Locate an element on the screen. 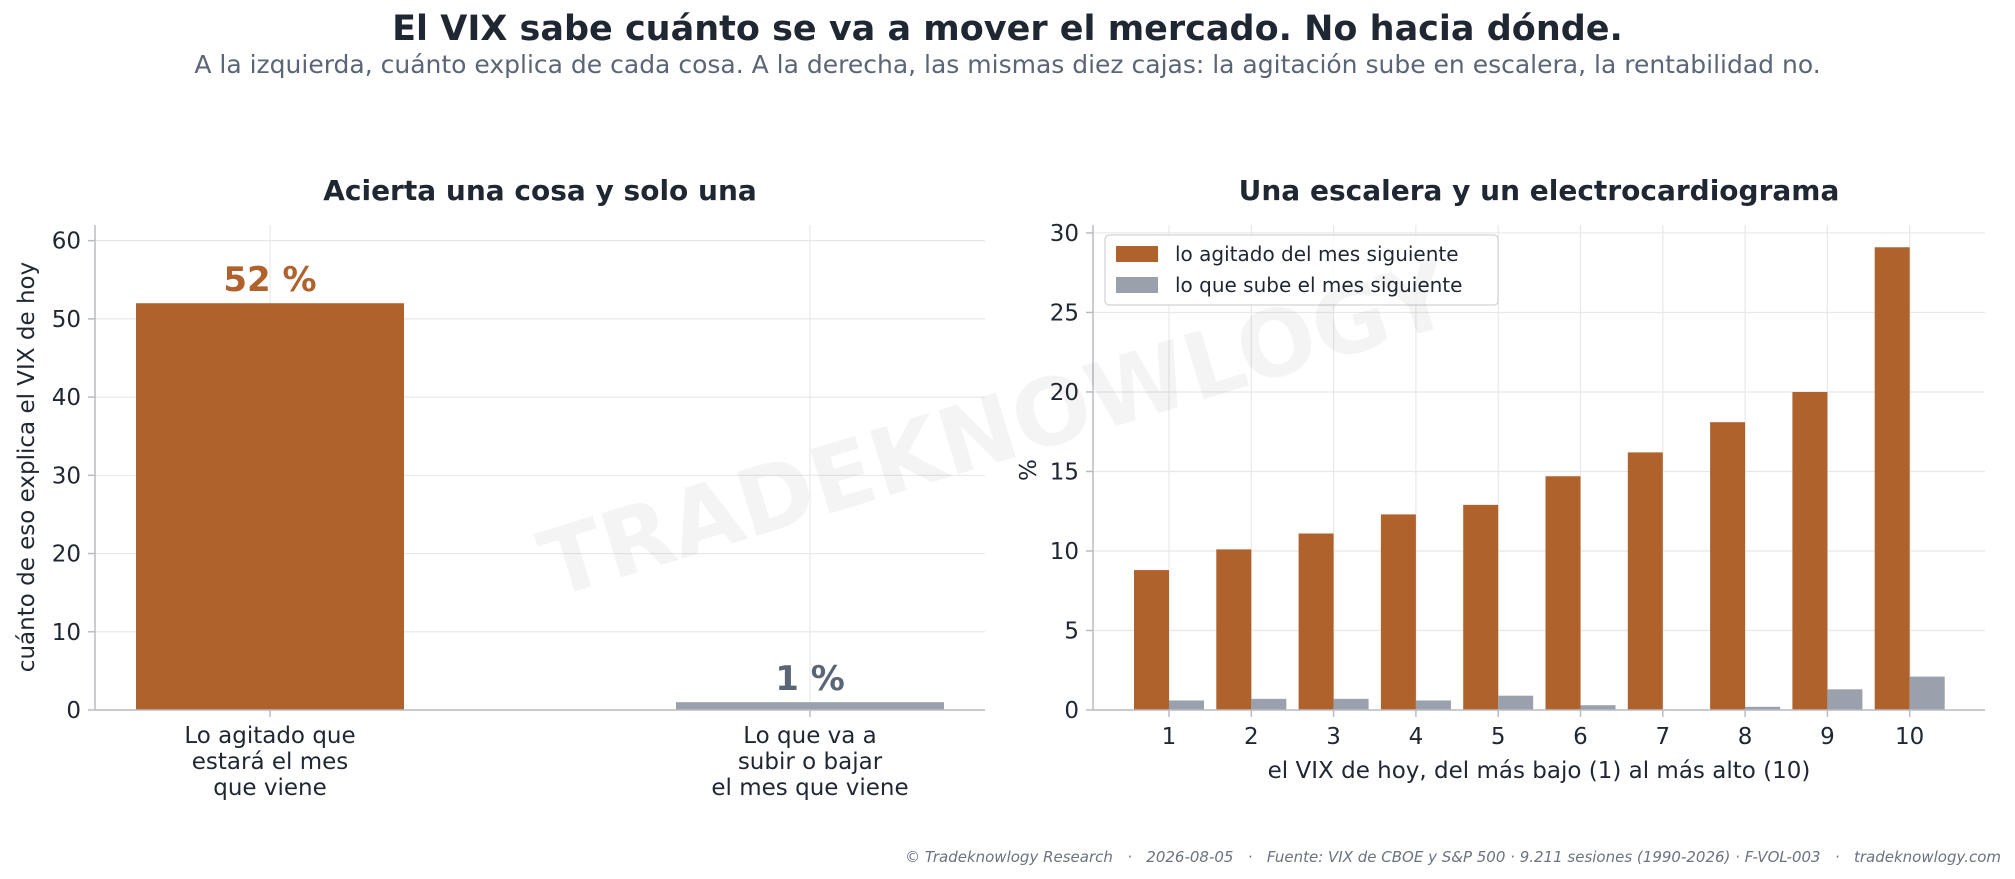 The height and width of the screenshot is (879, 2015). x-tick-label: 5 is located at coordinates (1498, 737).